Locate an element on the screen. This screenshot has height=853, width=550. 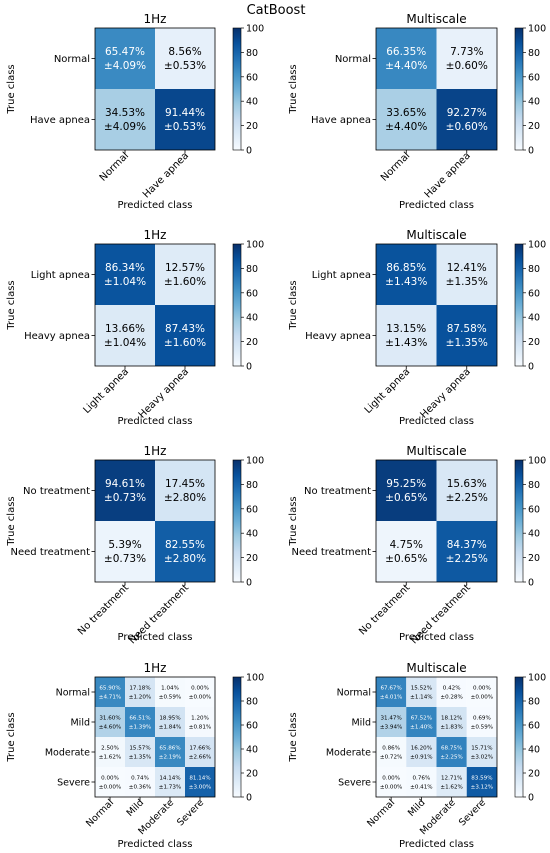
cell-value-label: 86.34% is located at coordinates (125, 268).